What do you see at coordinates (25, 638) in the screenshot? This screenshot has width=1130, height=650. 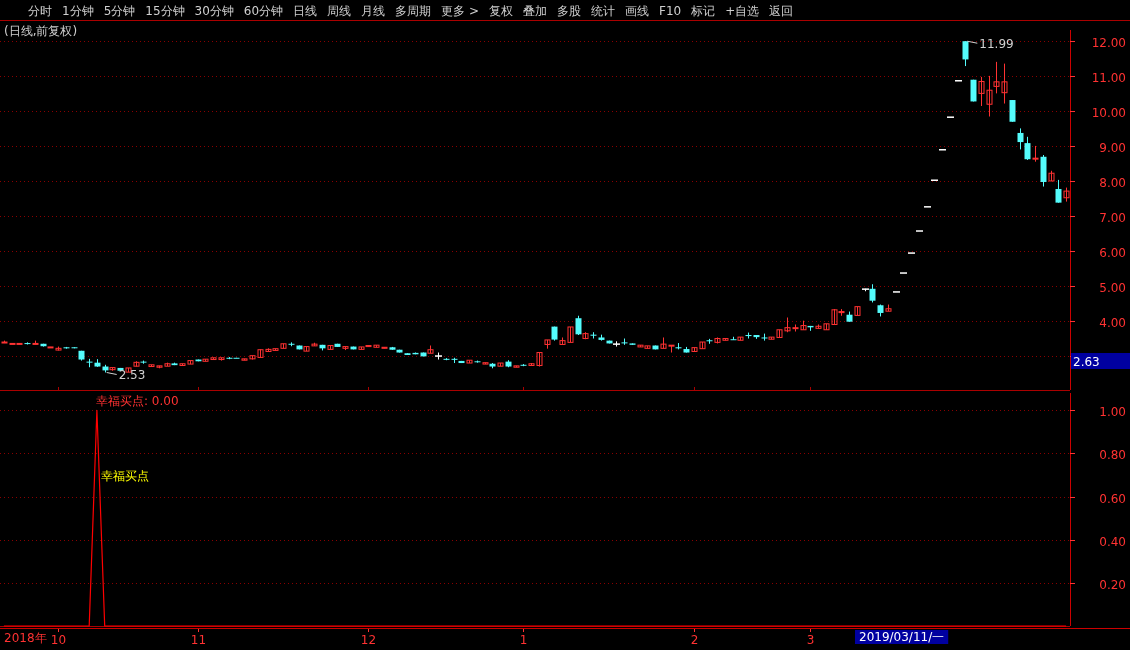 I see `year-label: 2018年` at bounding box center [25, 638].